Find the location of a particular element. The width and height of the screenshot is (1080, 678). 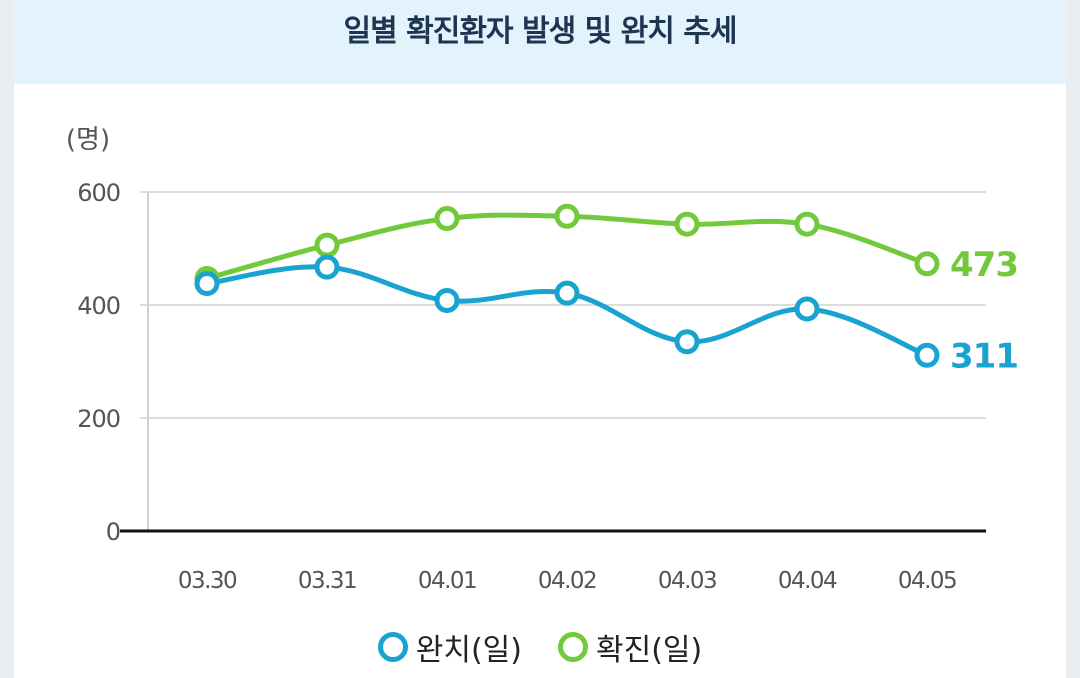

point-confirmed-03.31 is located at coordinates (327, 245).